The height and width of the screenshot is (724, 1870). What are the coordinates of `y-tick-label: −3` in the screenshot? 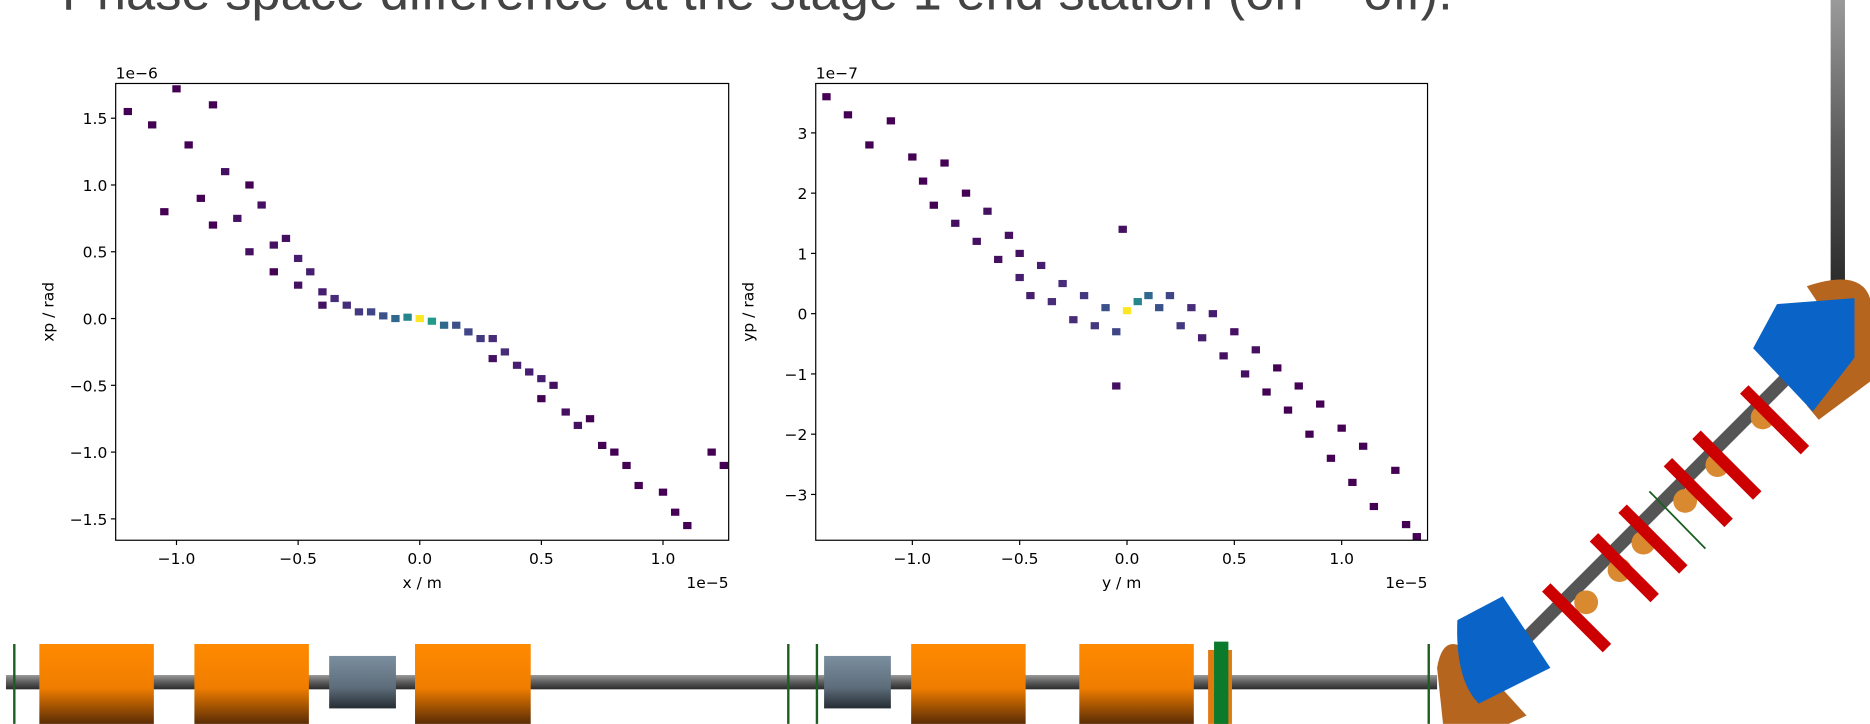 It's located at (796, 495).